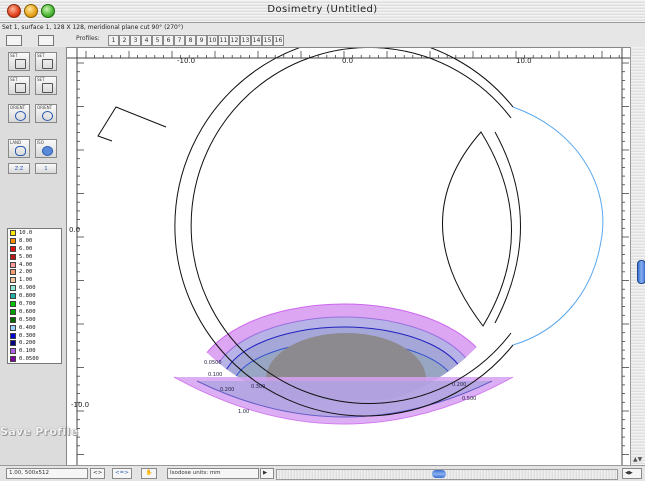 Image resolution: width=645 pixels, height=481 pixels. Describe the element at coordinates (179, 40) in the screenshot. I see `profile-button: 7` at that location.